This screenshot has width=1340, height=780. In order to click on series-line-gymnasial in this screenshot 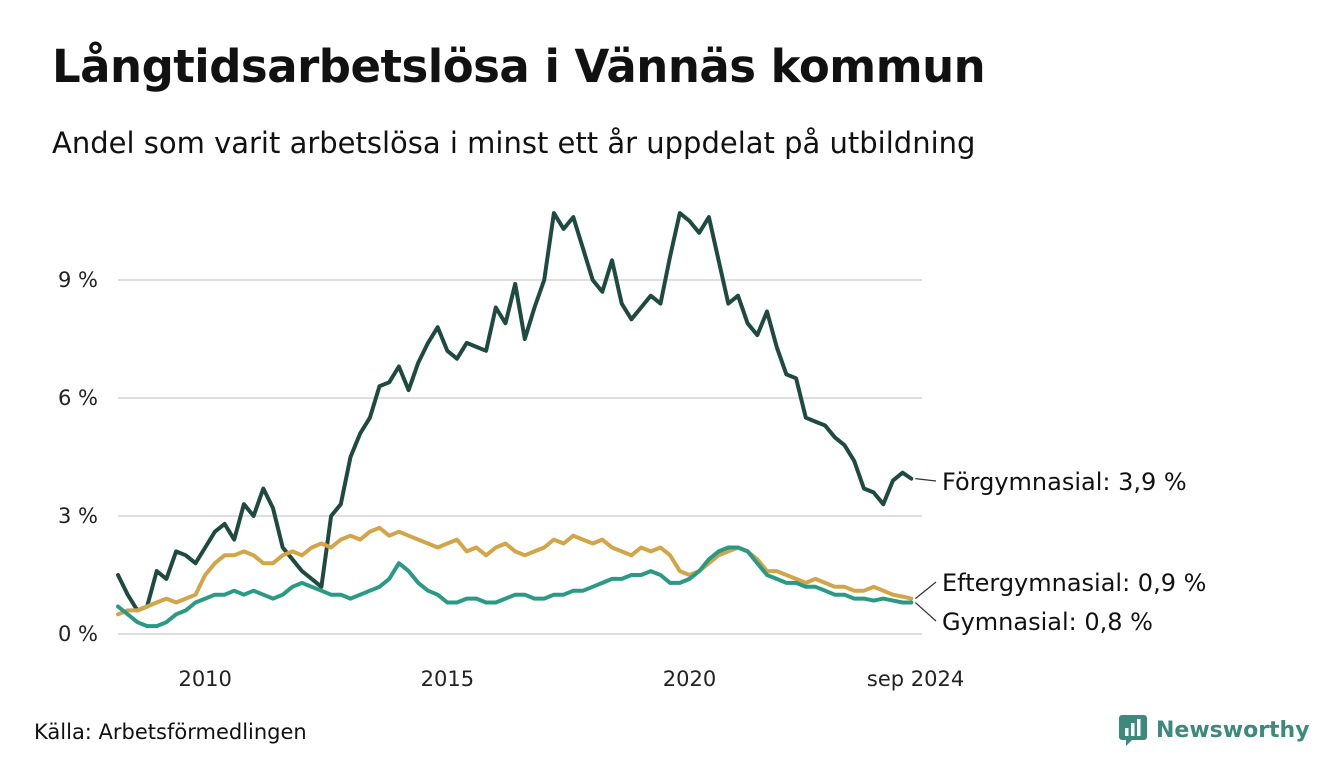, I will do `click(515, 587)`.